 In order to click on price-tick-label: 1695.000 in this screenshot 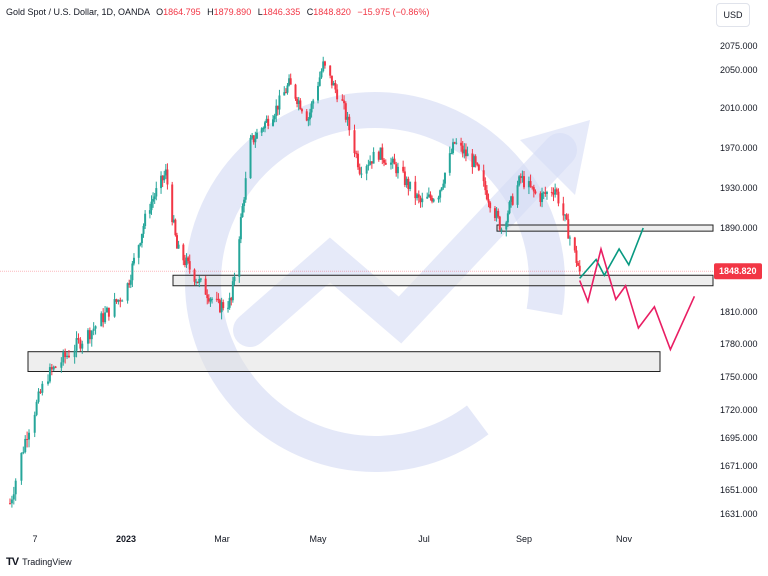, I will do `click(739, 438)`.